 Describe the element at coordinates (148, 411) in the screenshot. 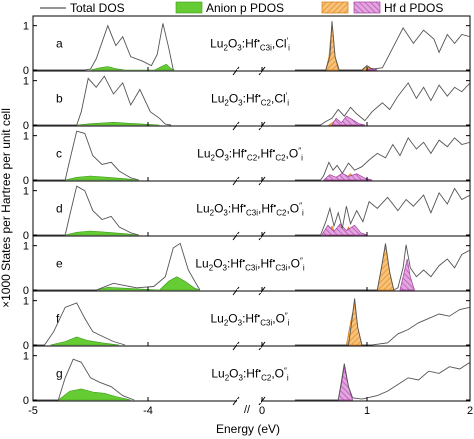

I see `x-tick-label: -4` at that location.